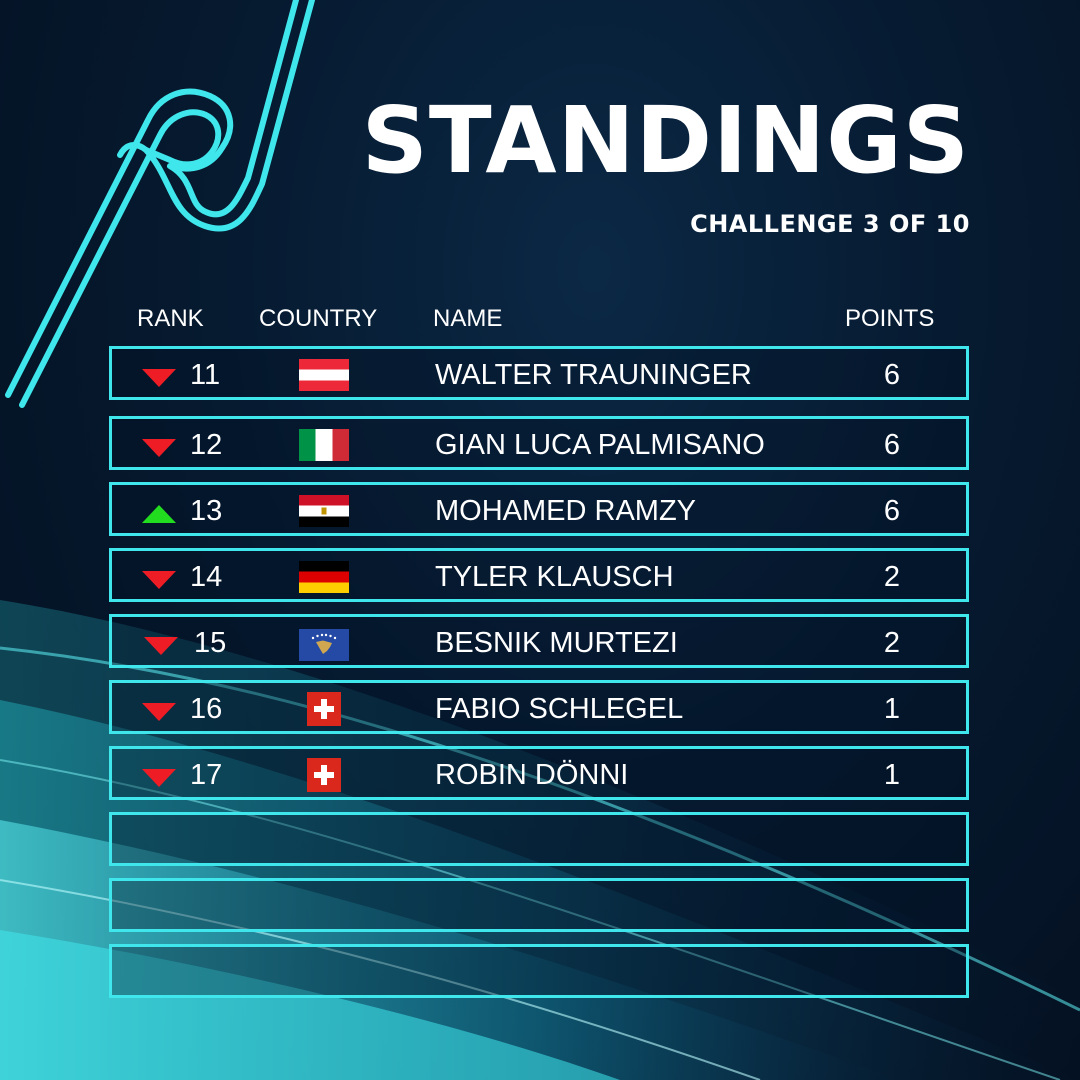 The width and height of the screenshot is (1080, 1080). What do you see at coordinates (324, 511) in the screenshot?
I see `egypt-flag-icon` at bounding box center [324, 511].